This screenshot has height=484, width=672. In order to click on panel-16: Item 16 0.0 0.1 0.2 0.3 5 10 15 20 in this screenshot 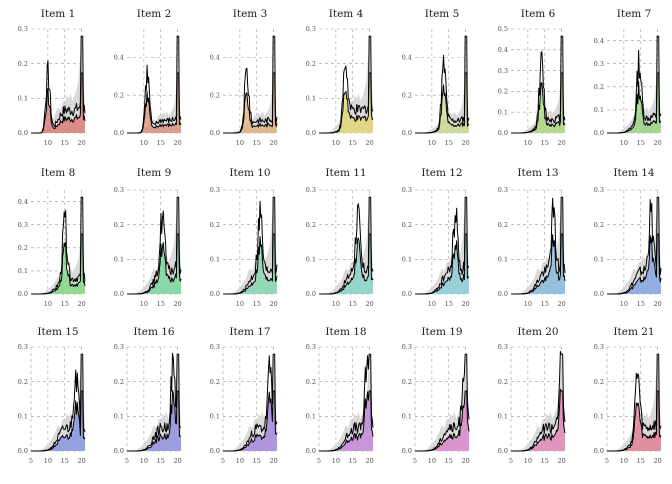, I will do `click(148, 395)`.